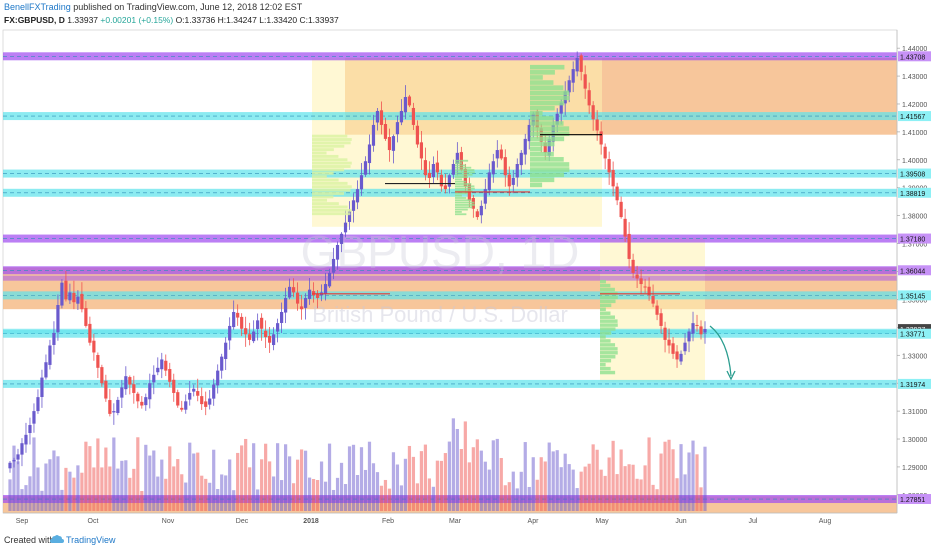  I want to click on price-label: 1.33771, so click(912, 335).